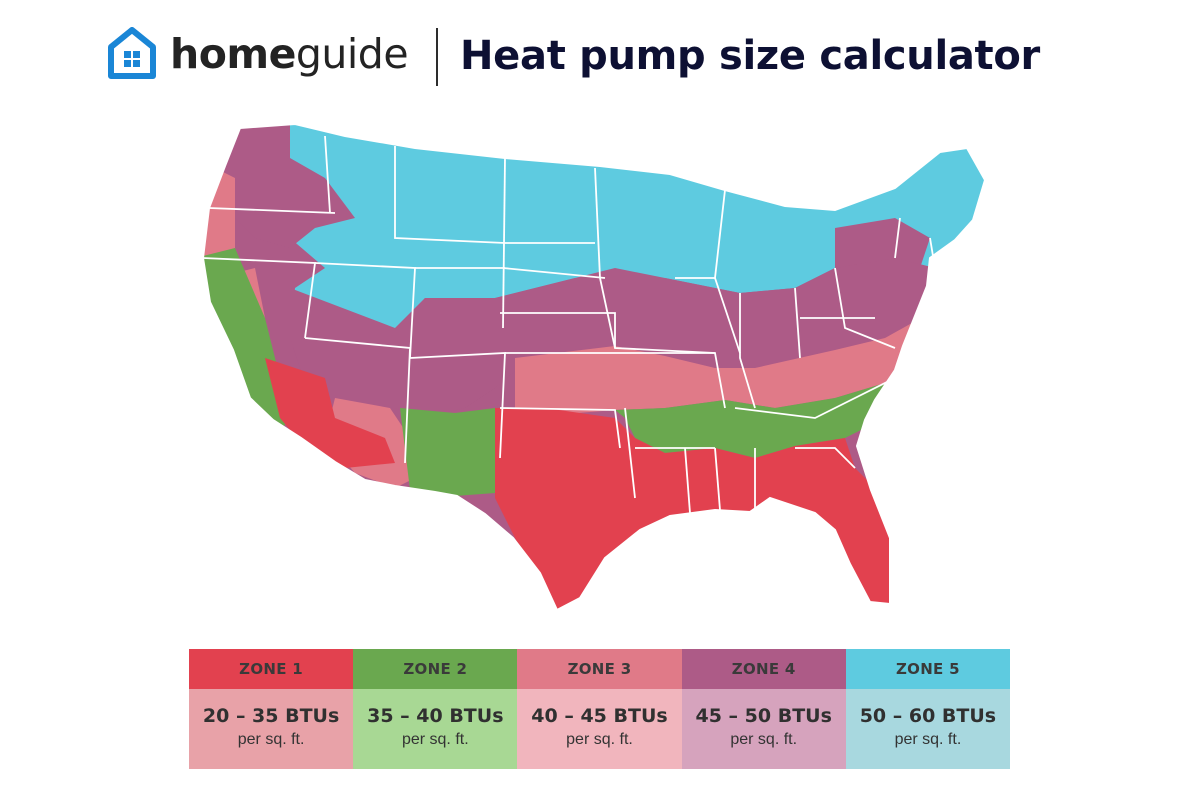  What do you see at coordinates (435, 669) in the screenshot?
I see `zone-2-label: ZONE 2` at bounding box center [435, 669].